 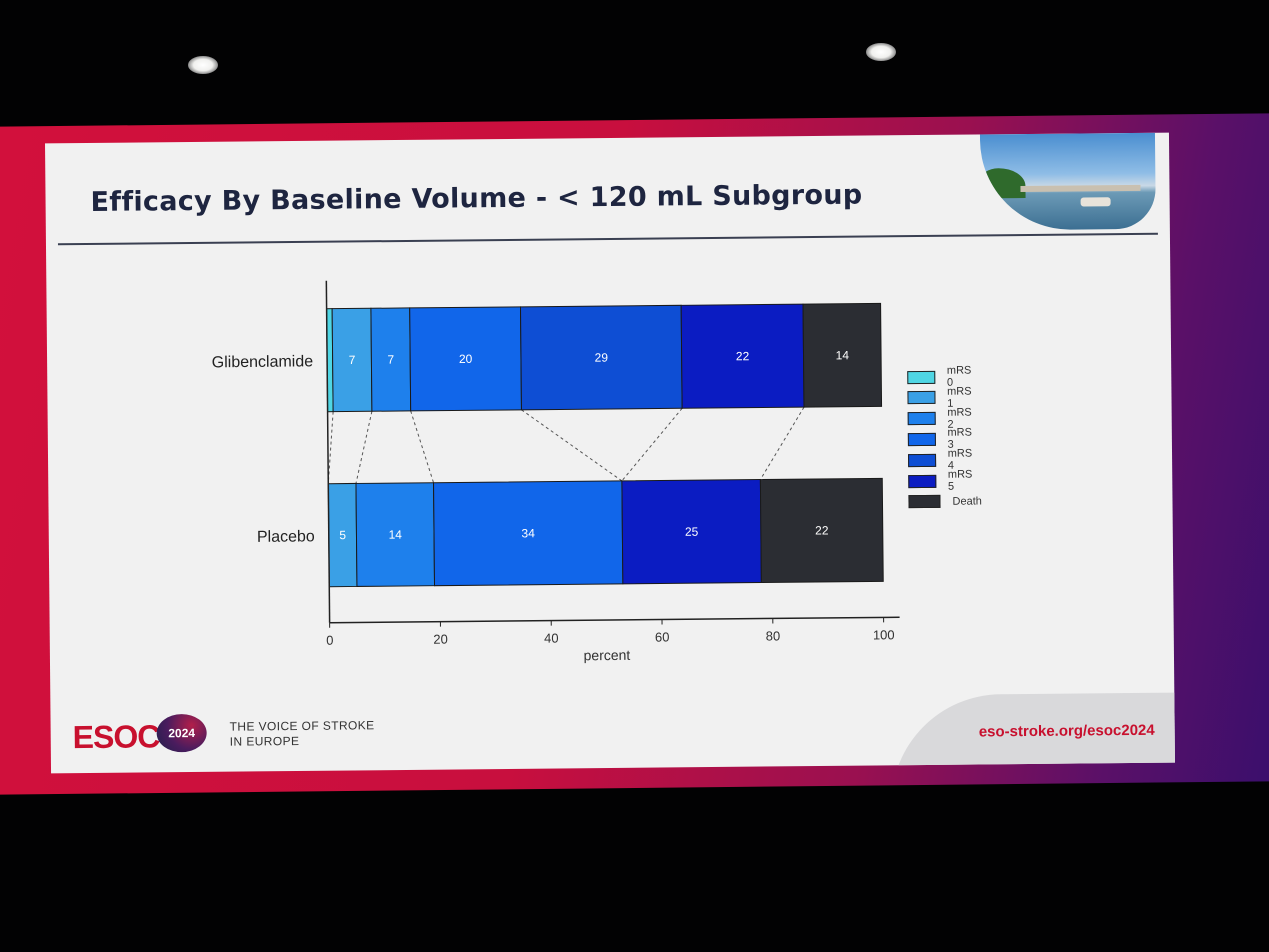 I want to click on legend-item-mrs-4: mRS 4, so click(x=942, y=460).